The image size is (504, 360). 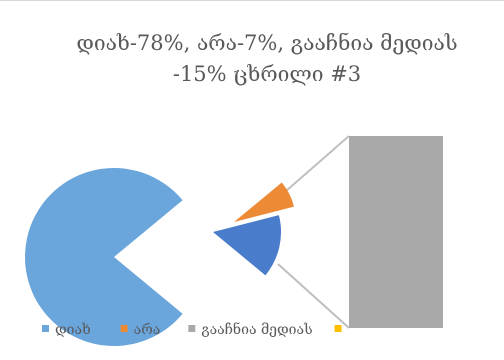 What do you see at coordinates (396, 232) in the screenshot?
I see `secondary-bar` at bounding box center [396, 232].